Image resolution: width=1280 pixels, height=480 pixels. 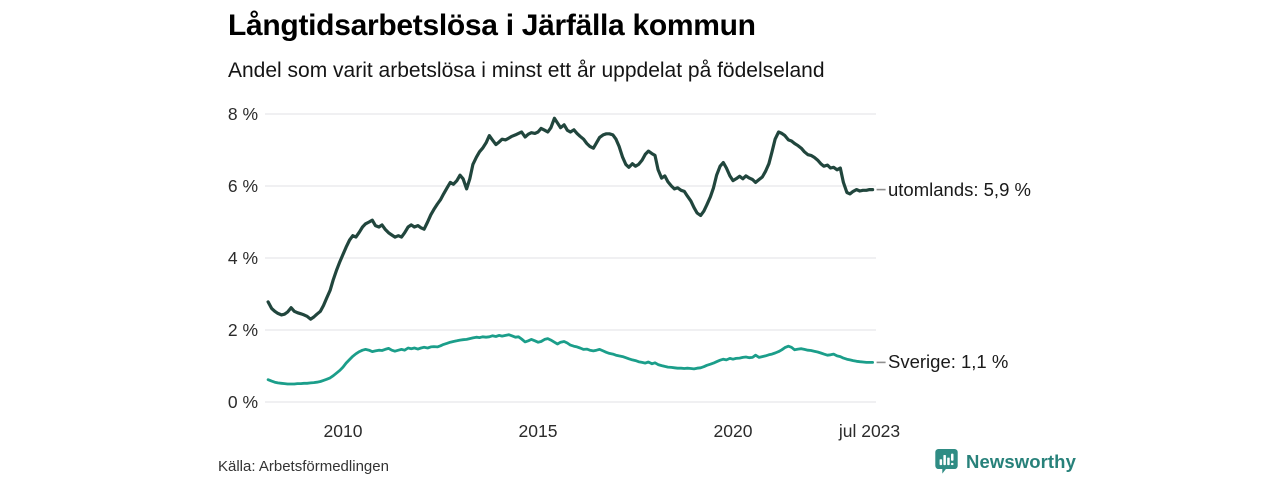 What do you see at coordinates (492, 25) in the screenshot?
I see `page-title: Långtidsarbetslösa i Järfälla kommun` at bounding box center [492, 25].